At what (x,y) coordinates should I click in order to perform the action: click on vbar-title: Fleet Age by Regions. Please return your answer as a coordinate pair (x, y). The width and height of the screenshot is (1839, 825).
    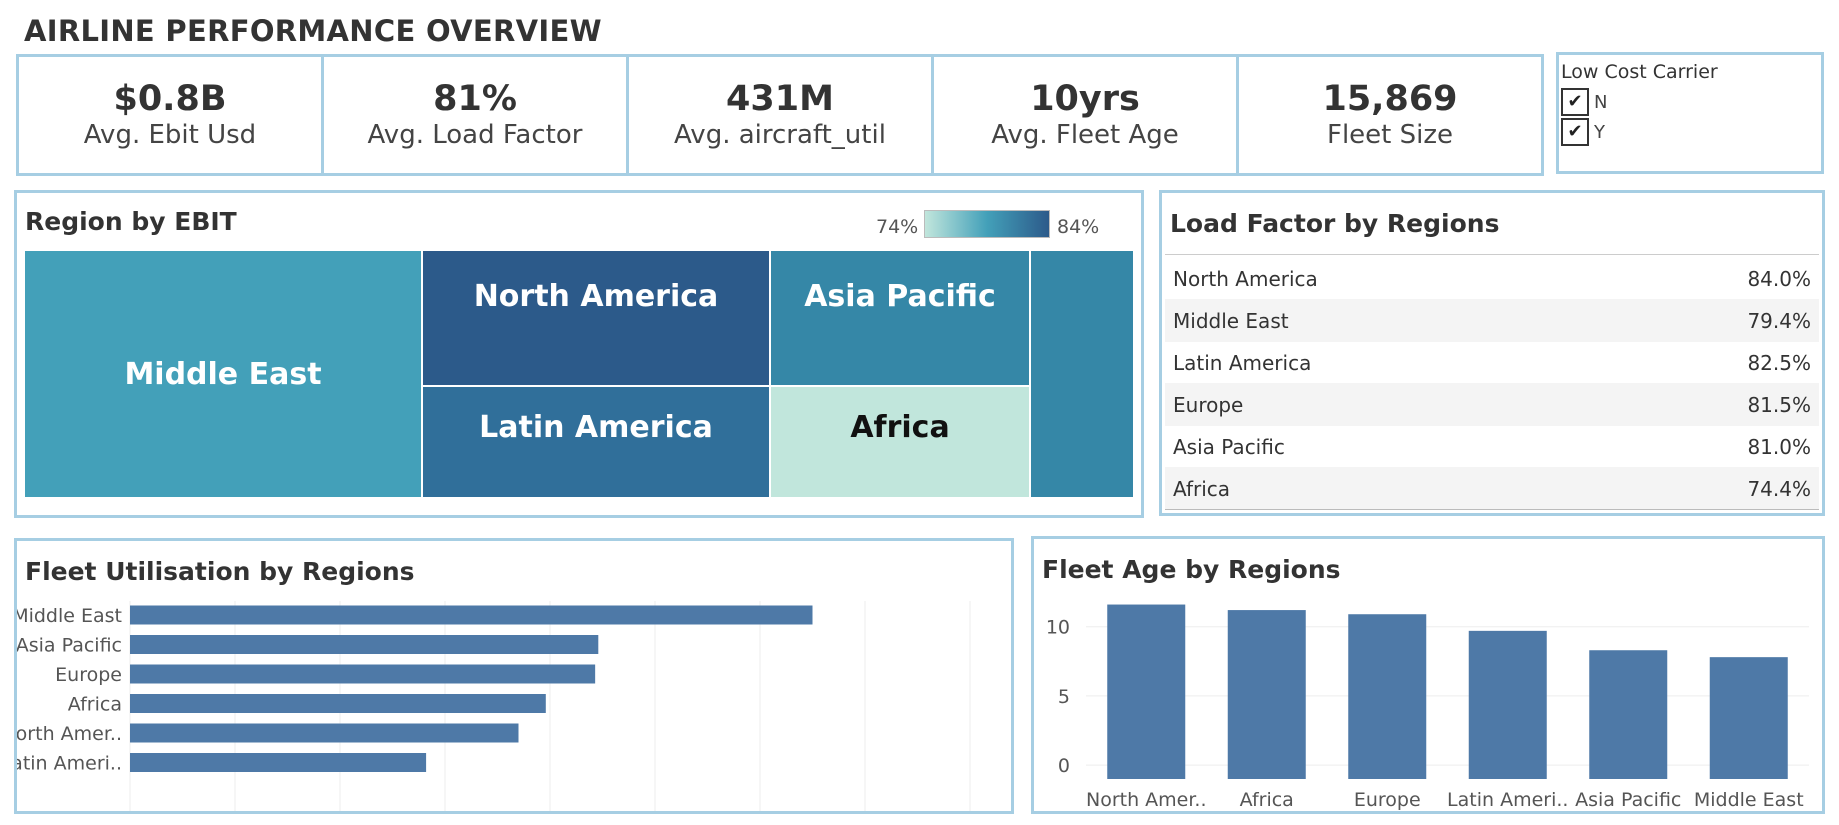
    Looking at the image, I should click on (1191, 569).